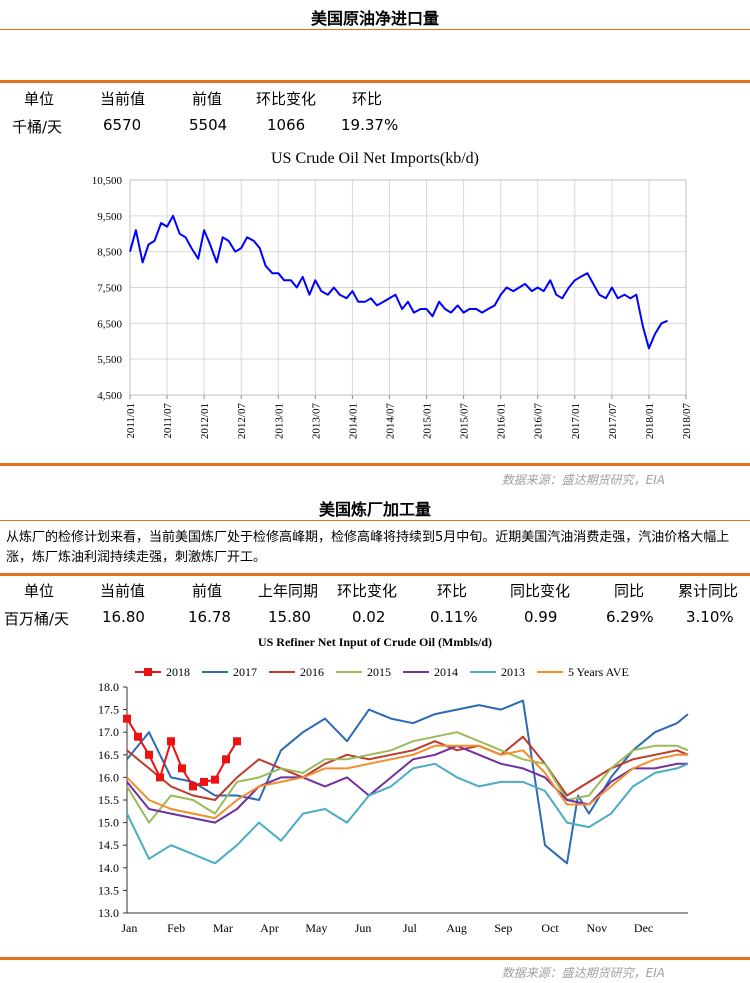 This screenshot has height=983, width=750. Describe the element at coordinates (630, 617) in the screenshot. I see `value-yoy-2: 6.29%` at that location.